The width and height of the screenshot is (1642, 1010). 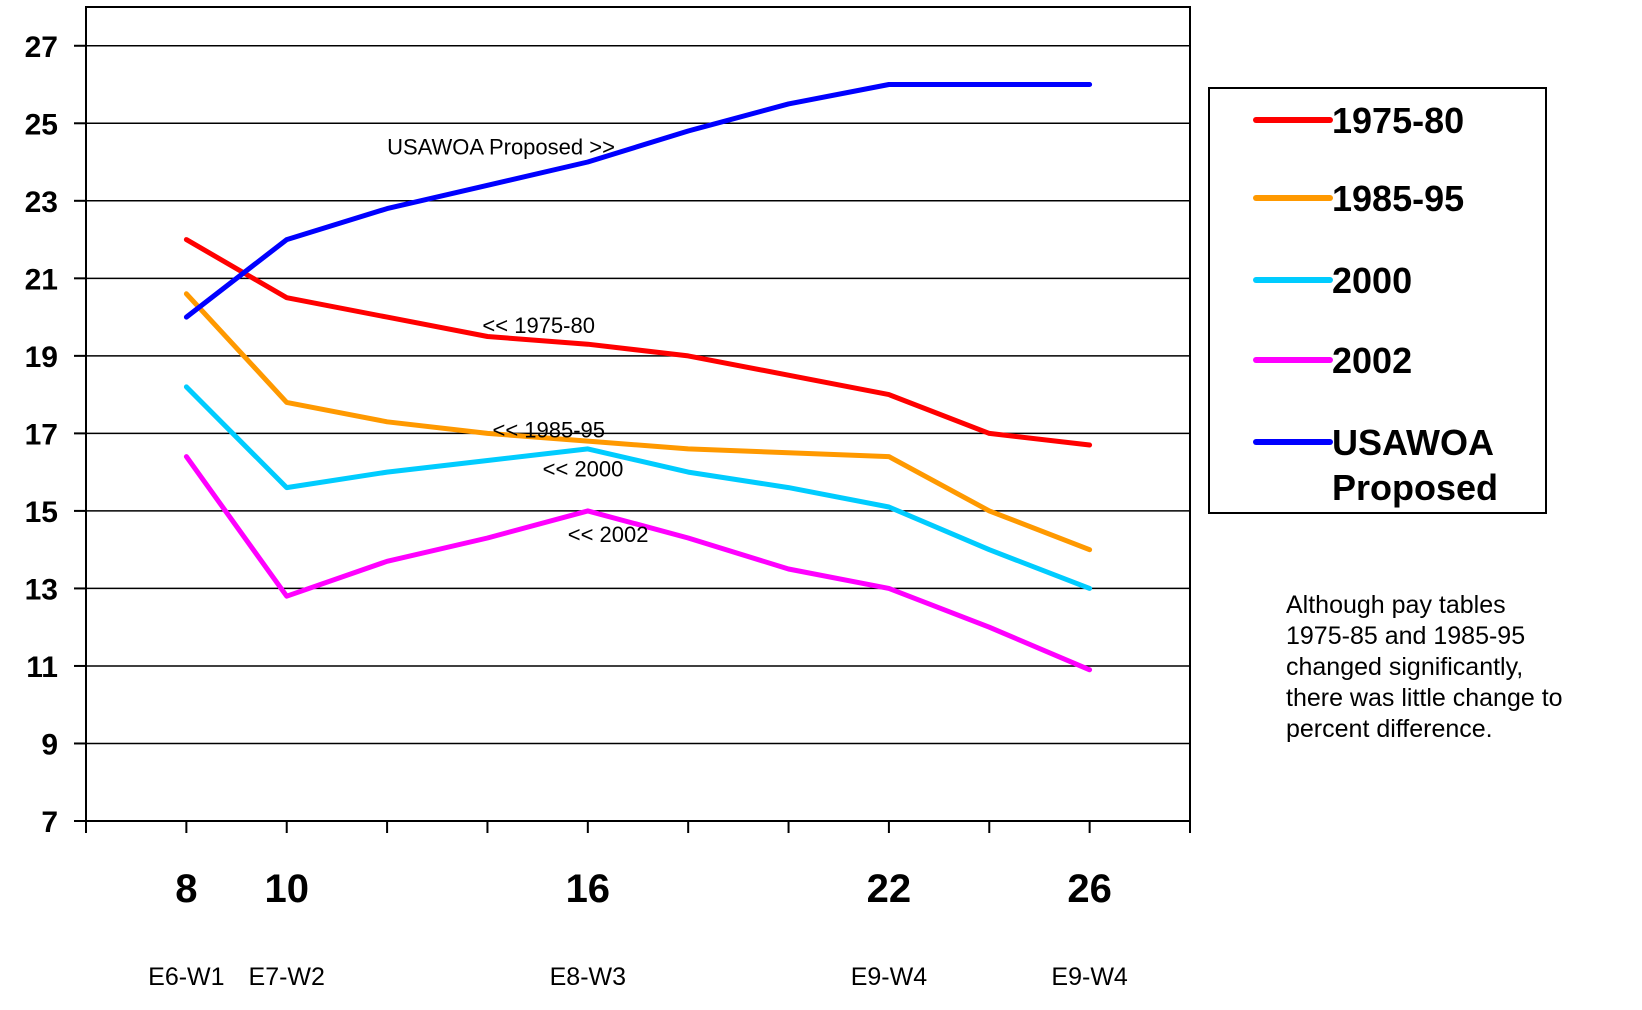 I want to click on y-tick-label: 21, so click(x=41, y=279).